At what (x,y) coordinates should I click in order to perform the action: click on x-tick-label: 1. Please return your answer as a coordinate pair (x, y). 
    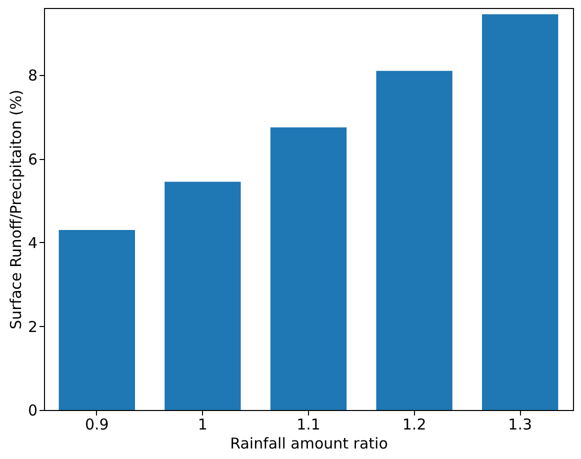
    Looking at the image, I should click on (203, 425).